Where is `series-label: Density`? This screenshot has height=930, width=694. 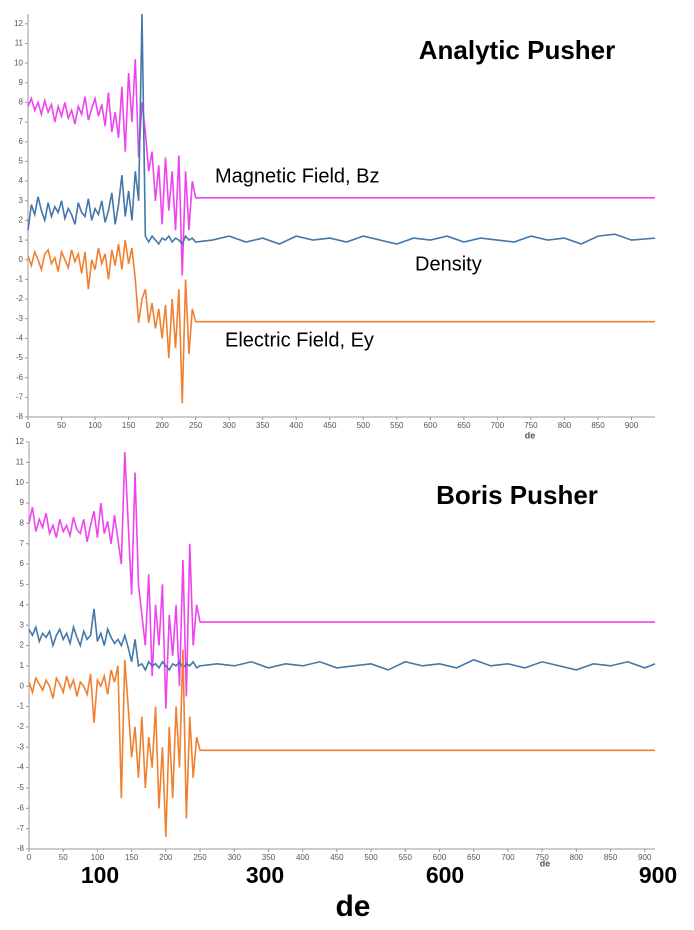 series-label: Density is located at coordinates (448, 264).